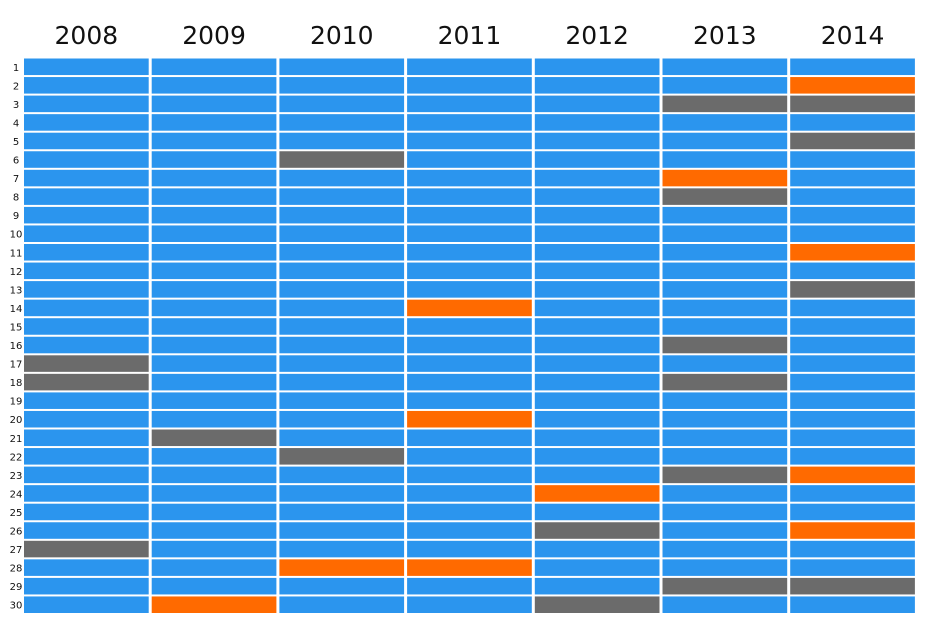 This screenshot has width=928, height=619. Describe the element at coordinates (86, 67) in the screenshot. I see `cell-2008-1-blue` at that location.